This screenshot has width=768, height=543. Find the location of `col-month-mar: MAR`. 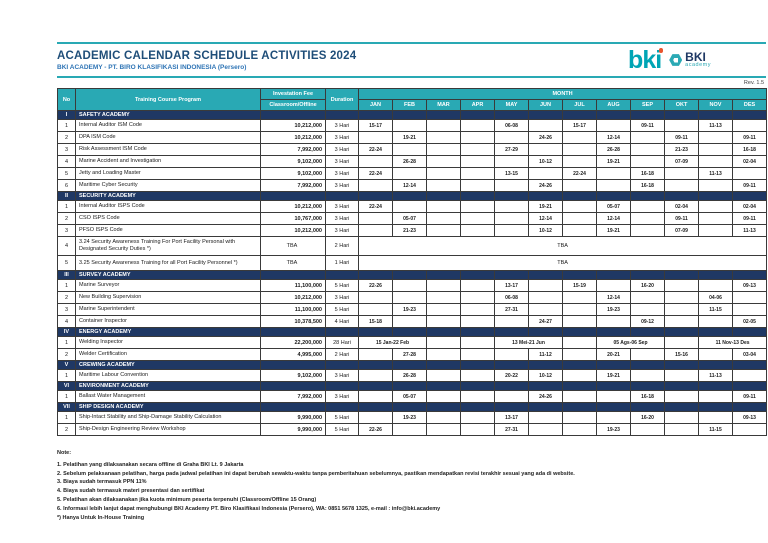

col-month-mar: MAR is located at coordinates (443, 105).